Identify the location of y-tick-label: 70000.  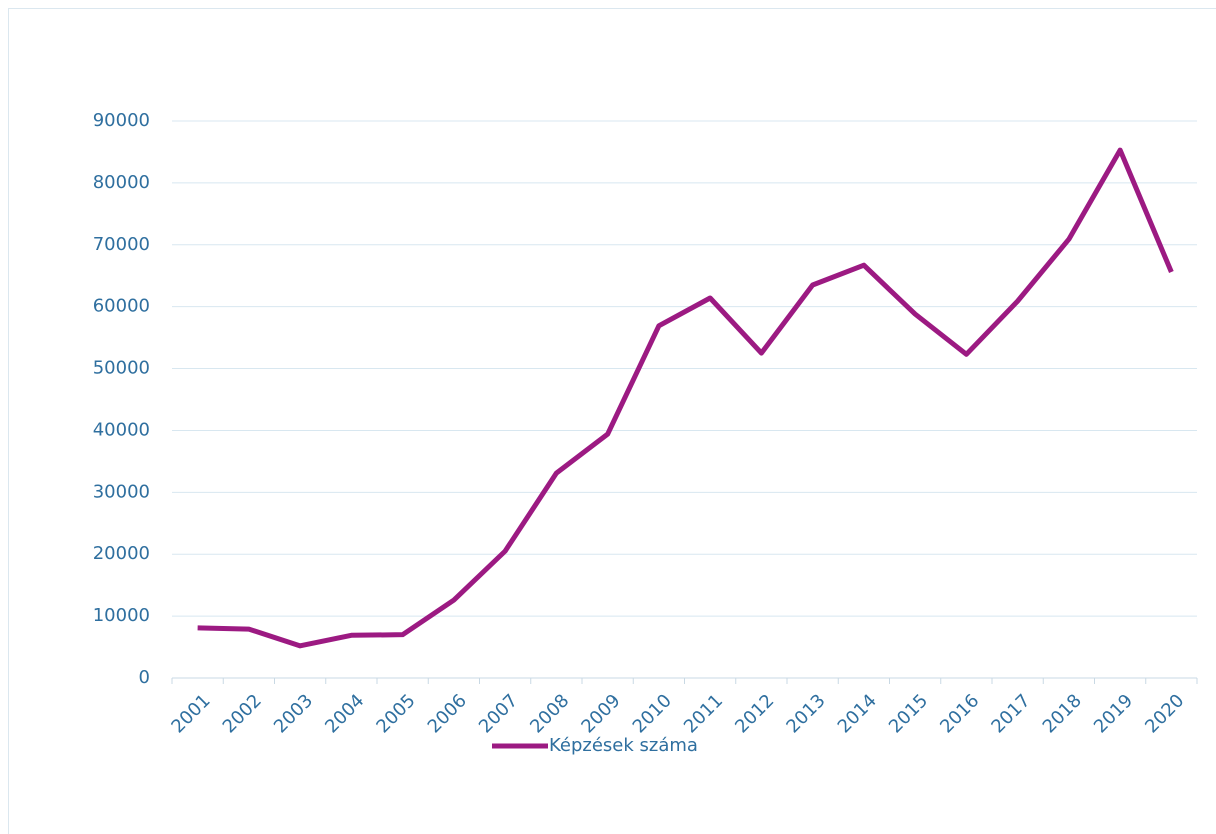
(121, 244).